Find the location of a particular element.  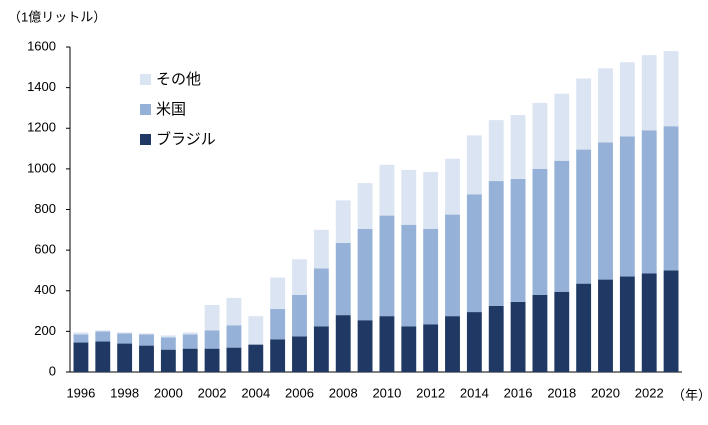

x-tick-label: 2006 is located at coordinates (299, 392).